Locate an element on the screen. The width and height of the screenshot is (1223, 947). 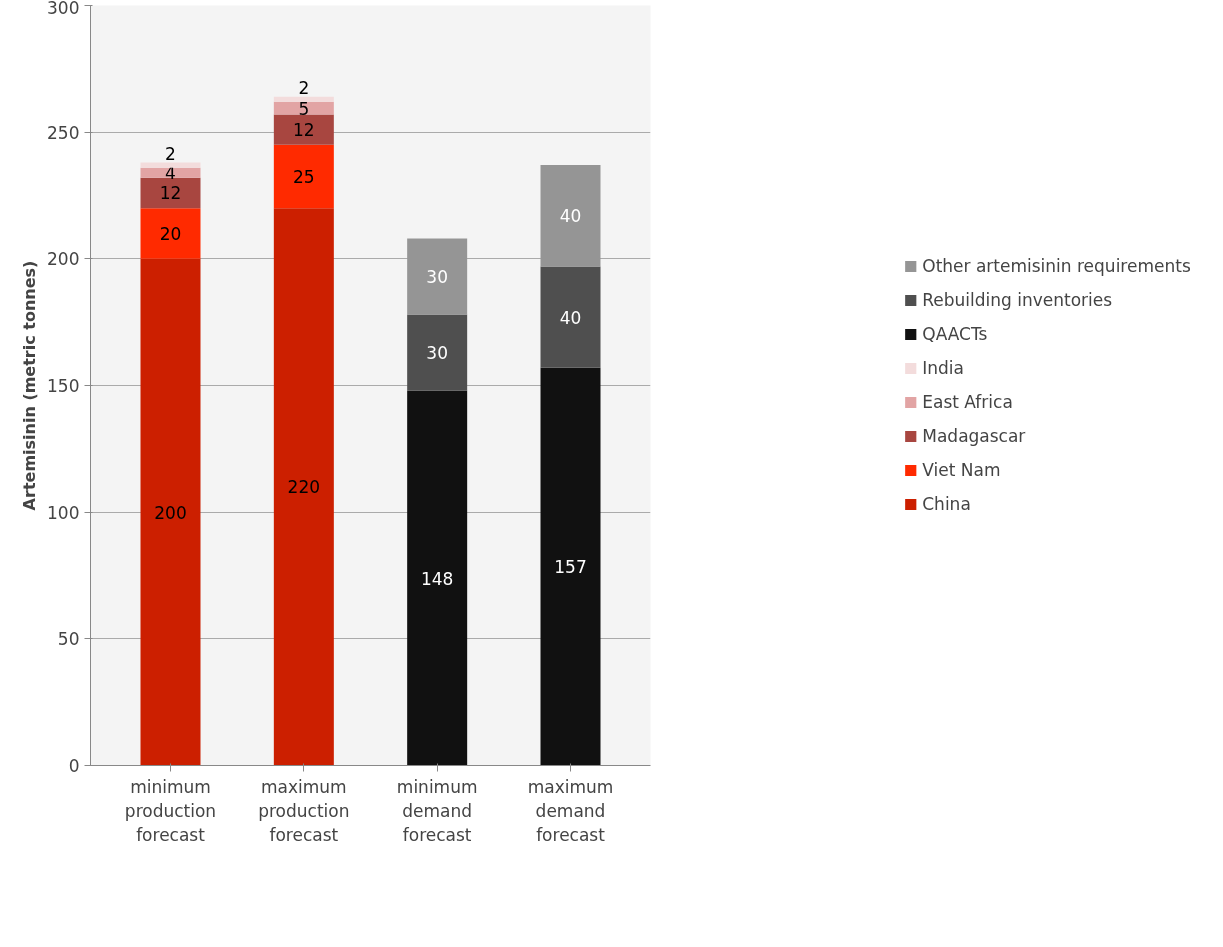
y-tick-label: 150 is located at coordinates (63, 386).